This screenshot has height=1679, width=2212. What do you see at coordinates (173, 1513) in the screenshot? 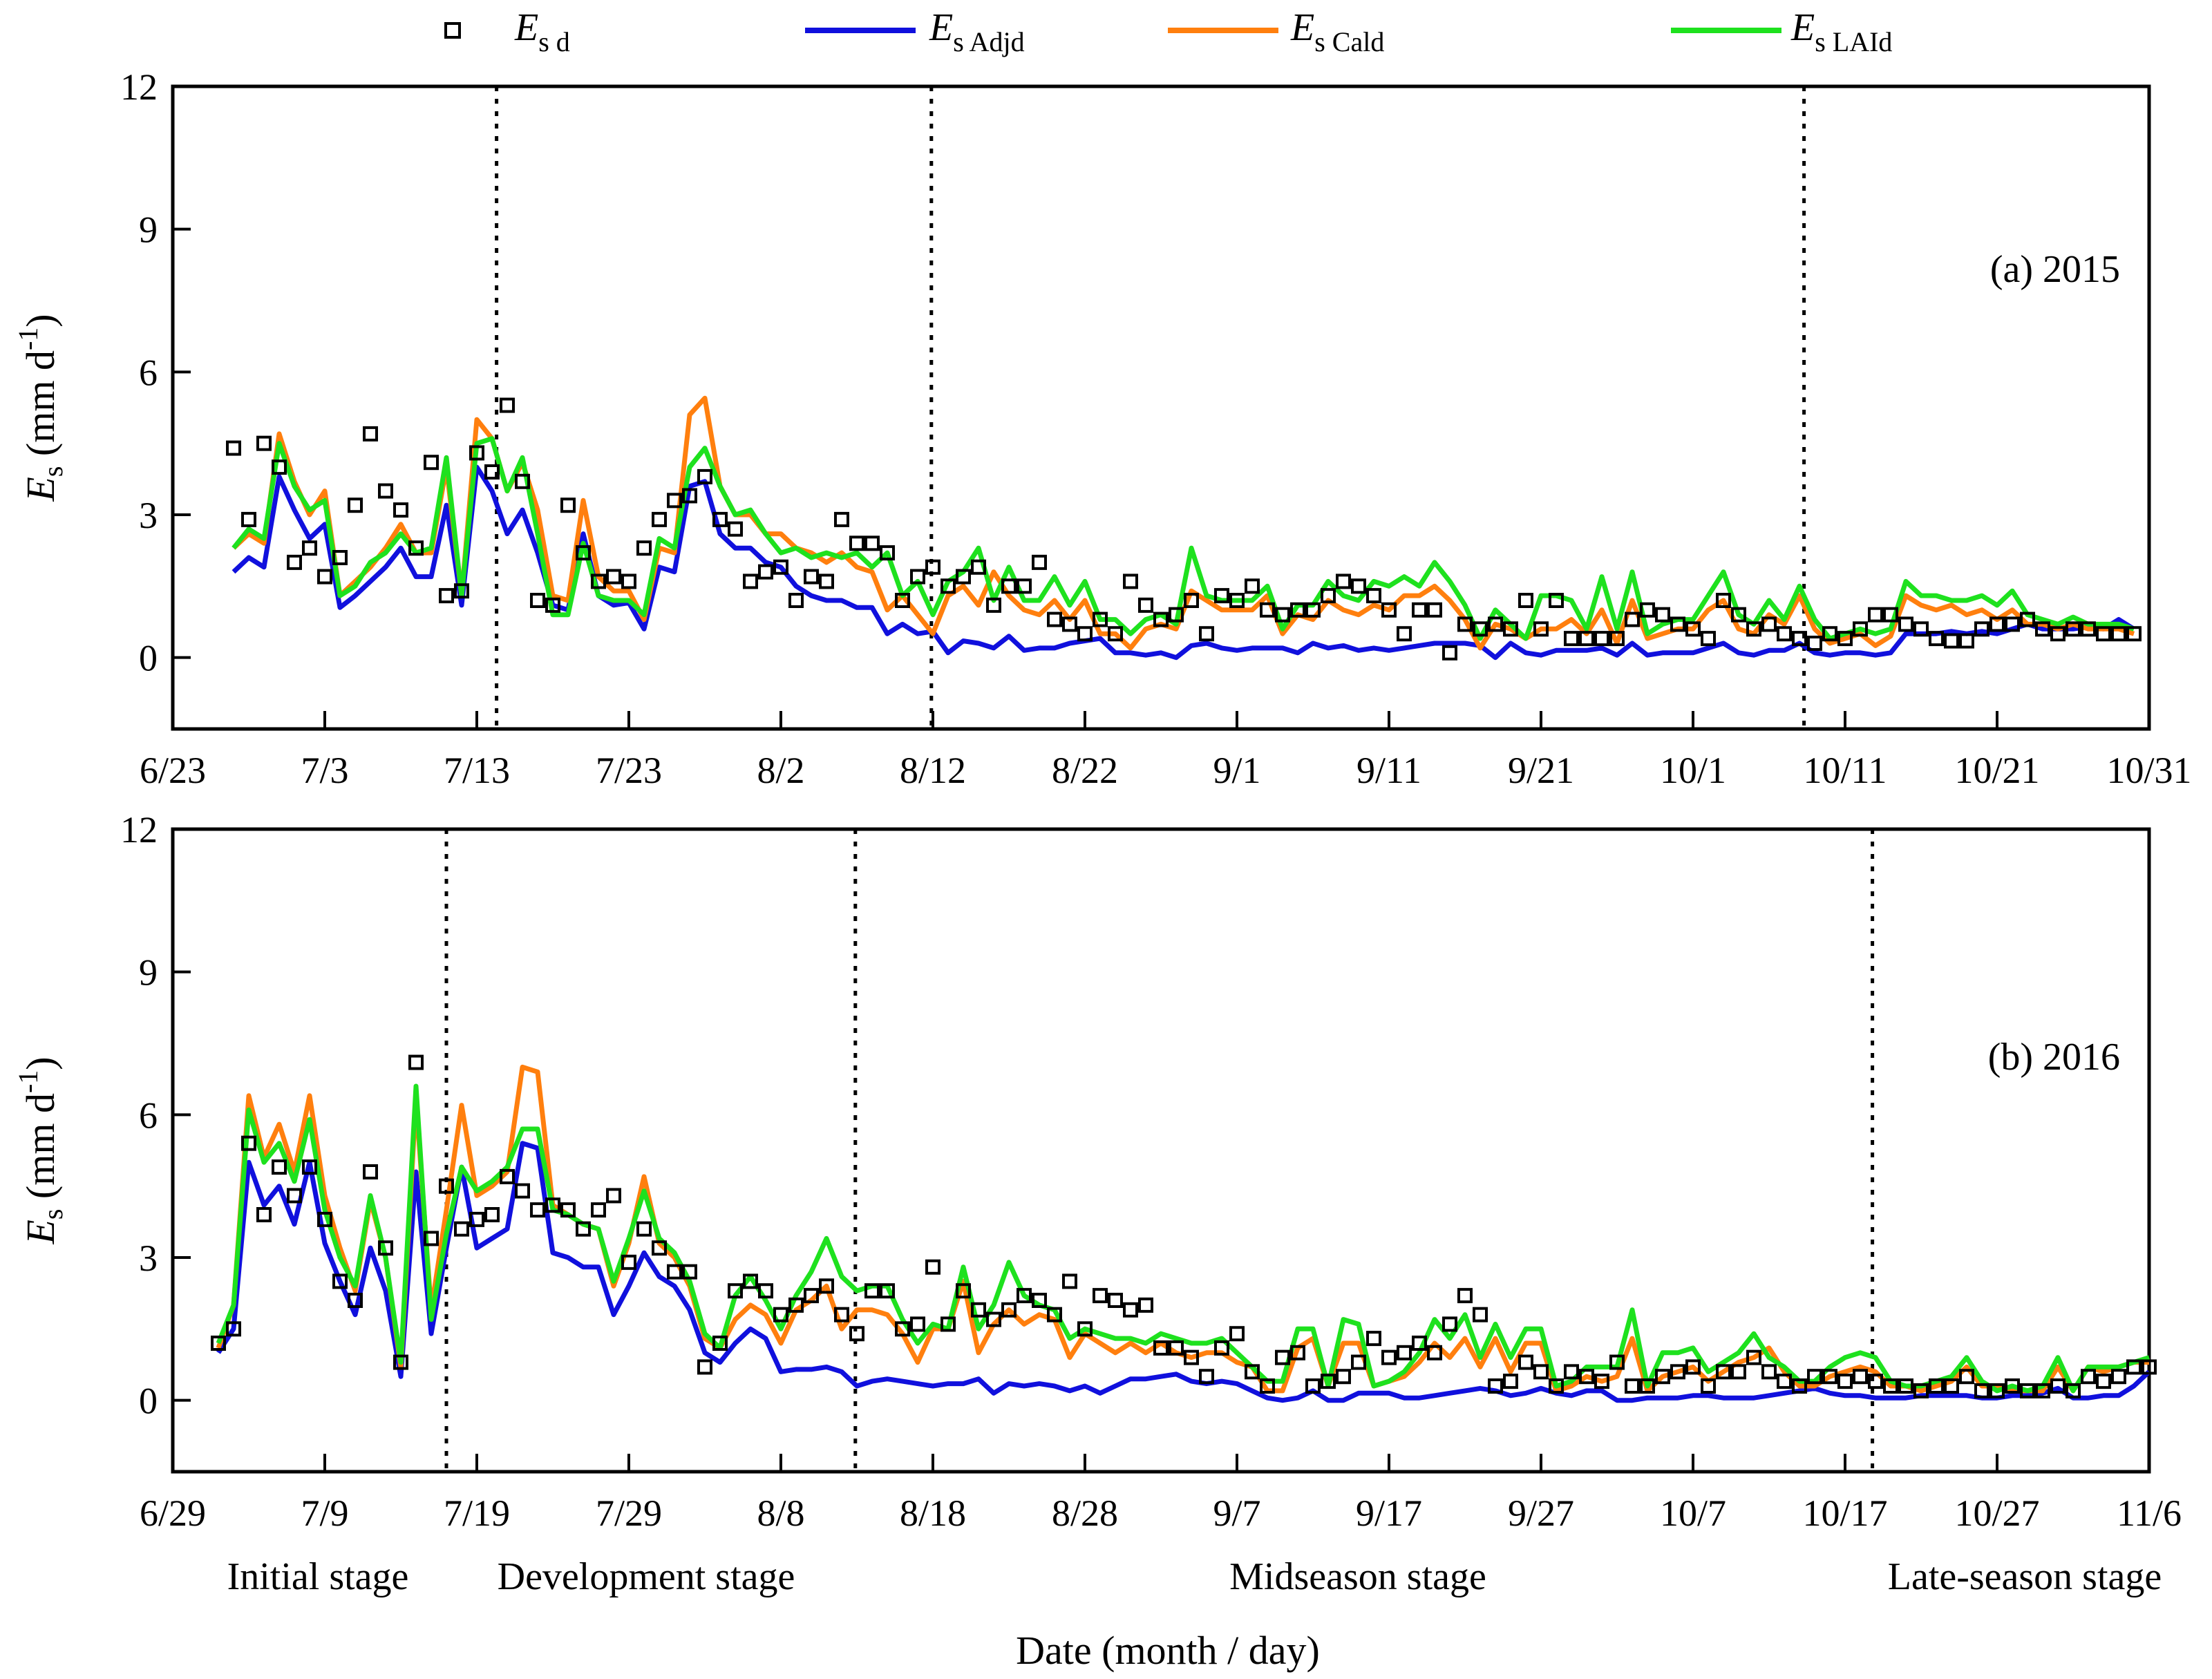
I see `x-tick-label: 6/29` at bounding box center [173, 1513].